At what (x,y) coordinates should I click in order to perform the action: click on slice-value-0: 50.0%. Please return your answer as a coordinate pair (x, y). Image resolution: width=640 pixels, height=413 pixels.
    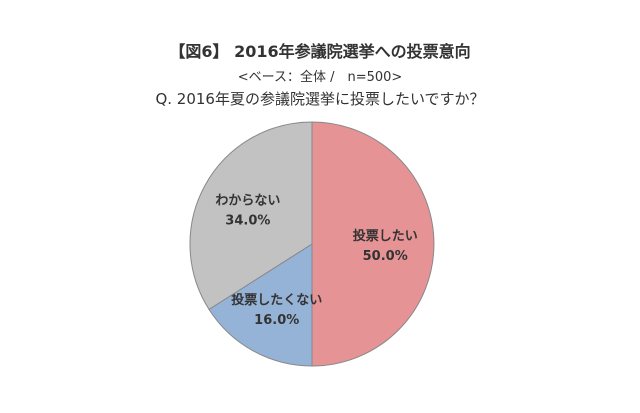
    Looking at the image, I should click on (385, 256).